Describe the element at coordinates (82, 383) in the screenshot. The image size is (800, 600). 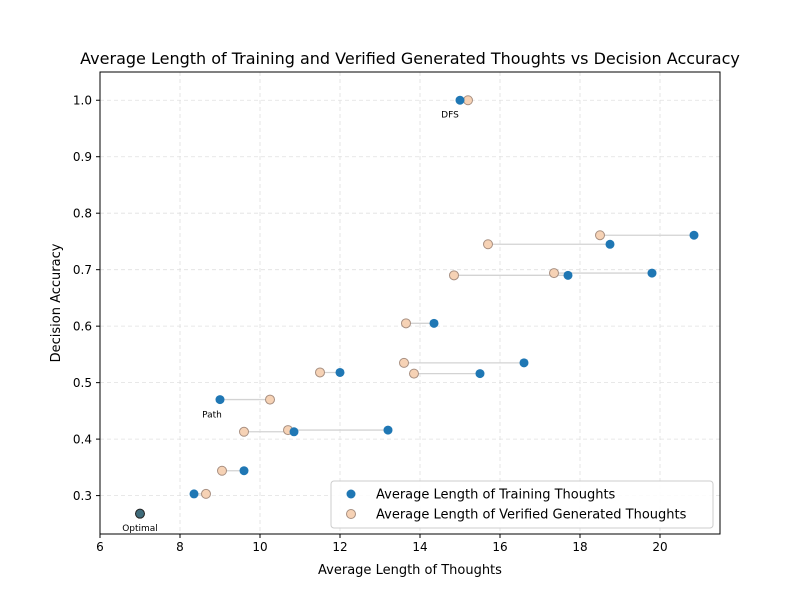
I see `y-tick-label: 0.5` at that location.